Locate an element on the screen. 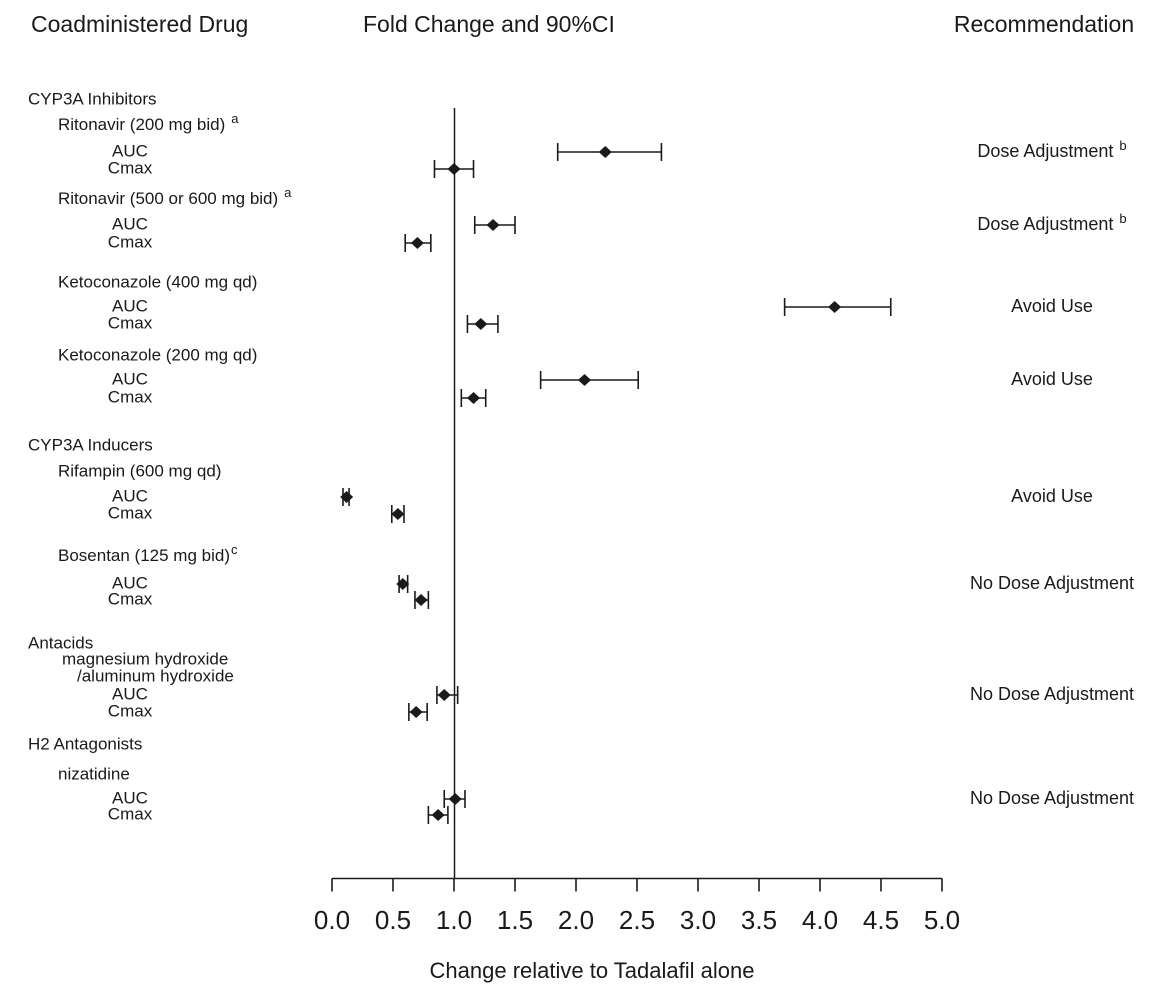 This screenshot has width=1150, height=992. x-tick-label: 0.5 is located at coordinates (393, 920).